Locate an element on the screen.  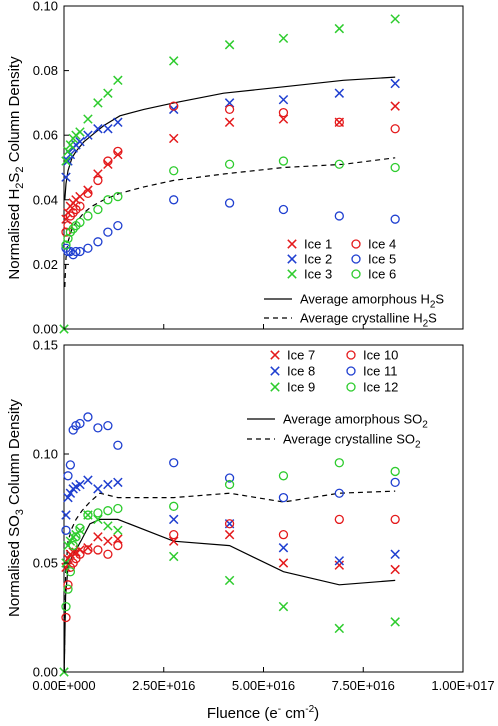
legend-ice-6-label: Ice 6 is located at coordinates (382, 274).